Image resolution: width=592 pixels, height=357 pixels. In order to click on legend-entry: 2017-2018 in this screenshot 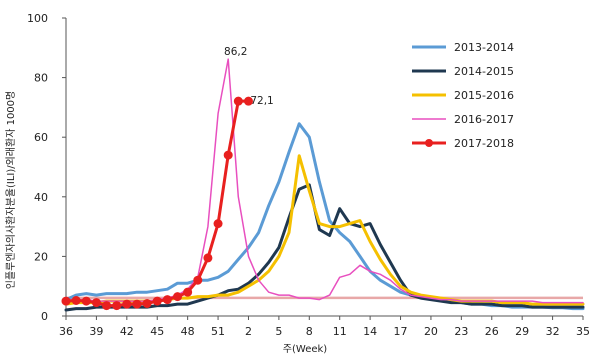, I will do `click(484, 143)`.